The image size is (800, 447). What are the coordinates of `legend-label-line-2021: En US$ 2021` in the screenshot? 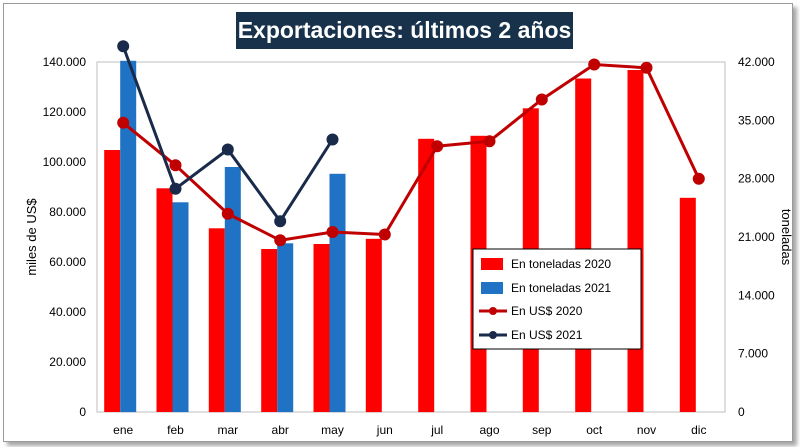 It's located at (547, 335).